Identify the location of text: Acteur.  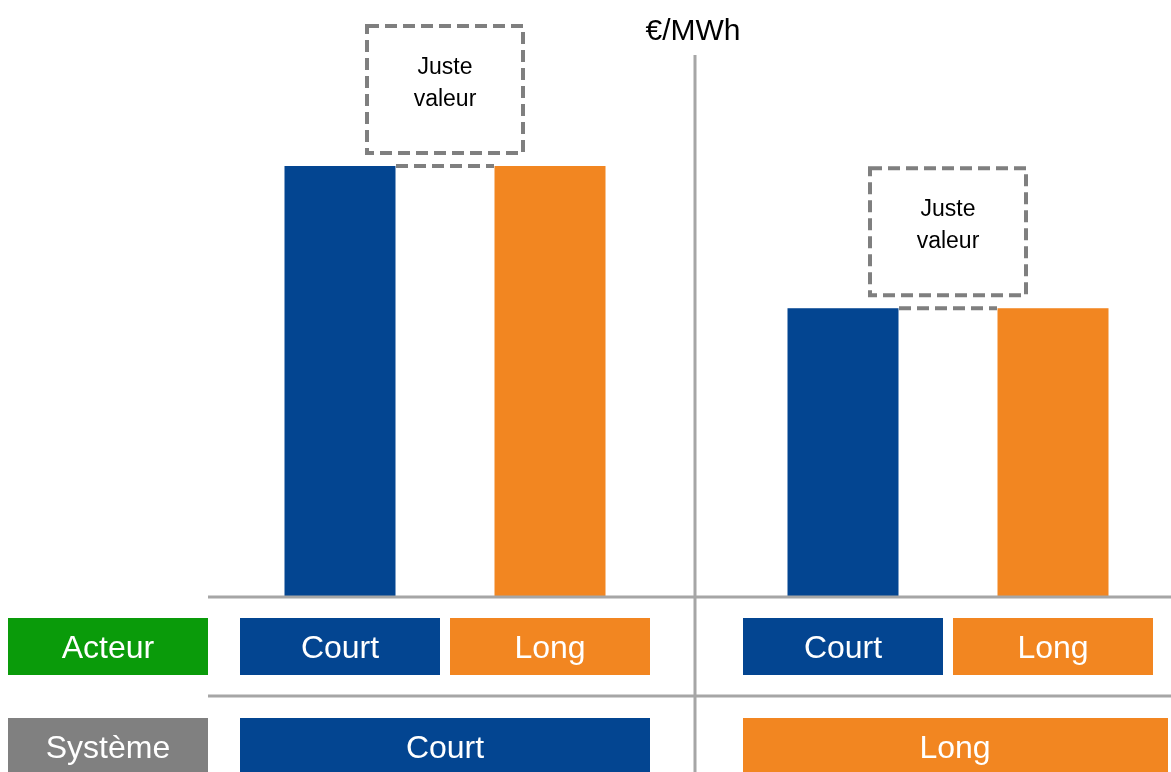
(108, 647).